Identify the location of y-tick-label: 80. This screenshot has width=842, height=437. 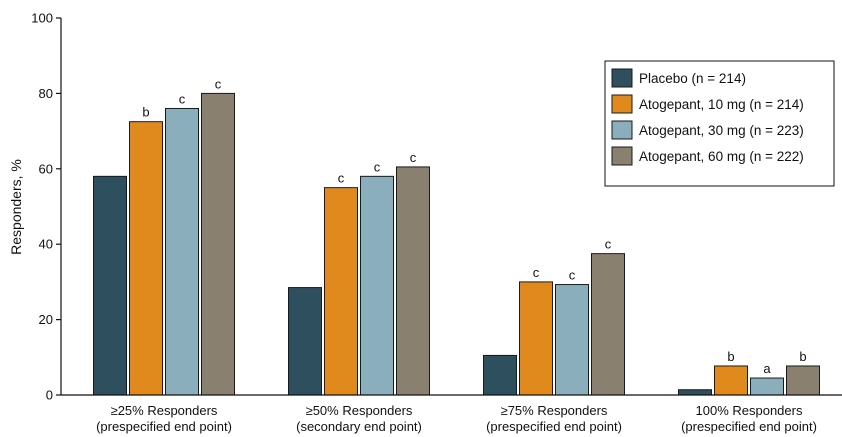
(46, 93).